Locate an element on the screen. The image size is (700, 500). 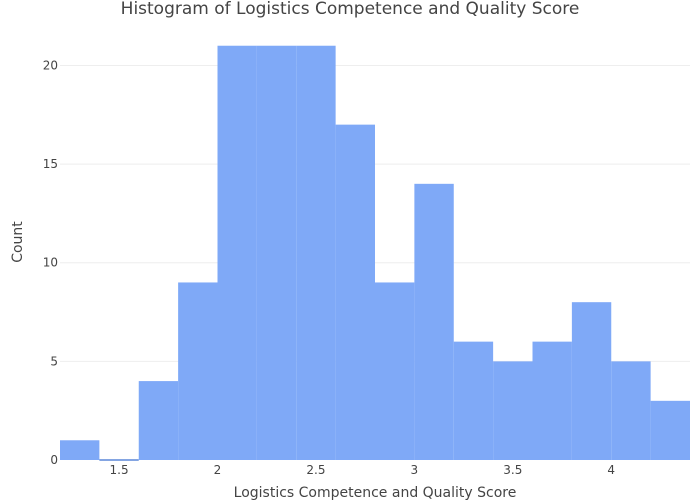
y-tick-label: 10 is located at coordinates (50, 263).